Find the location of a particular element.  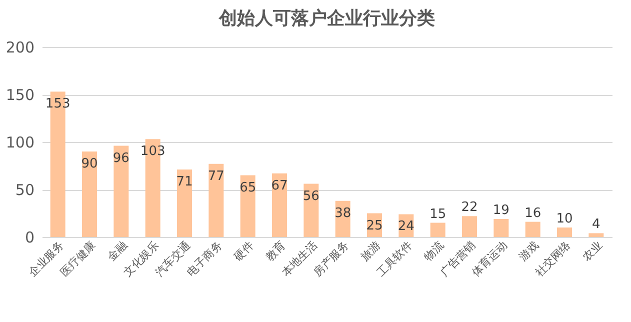

y-tick-label: 0 is located at coordinates (29, 237).